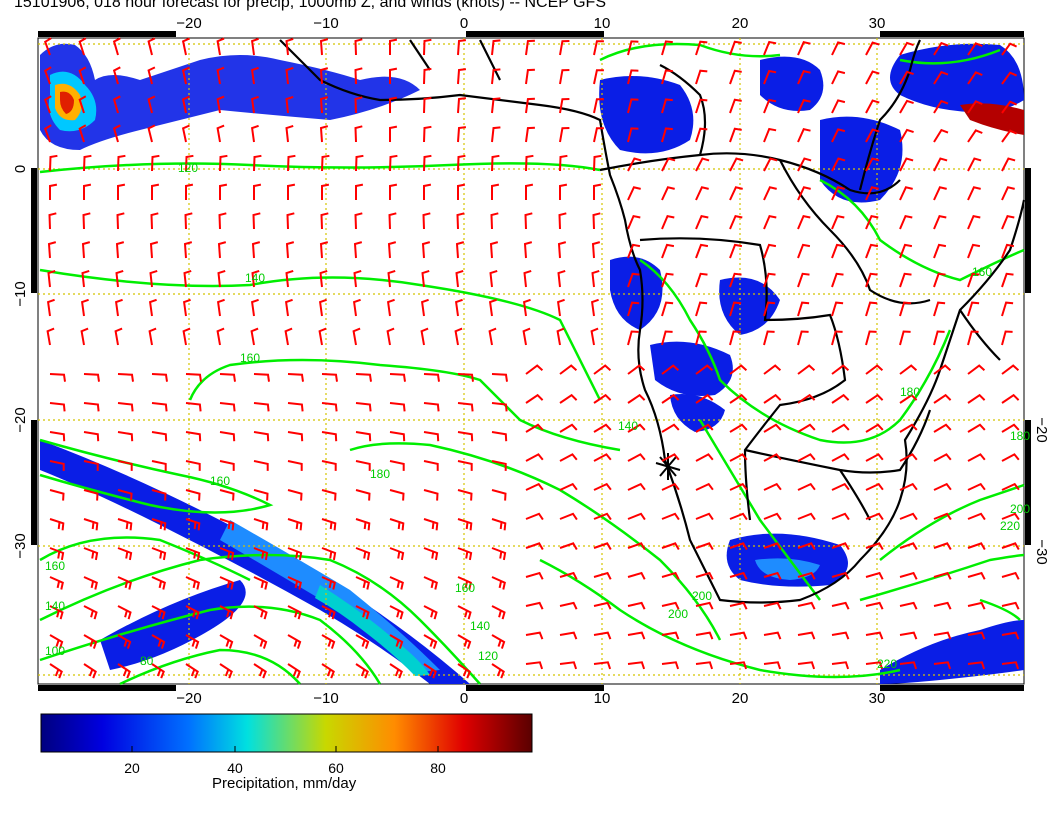 This screenshot has height=816, width=1056. Describe the element at coordinates (188, 23) in the screenshot. I see `lon-tick: −20` at that location.